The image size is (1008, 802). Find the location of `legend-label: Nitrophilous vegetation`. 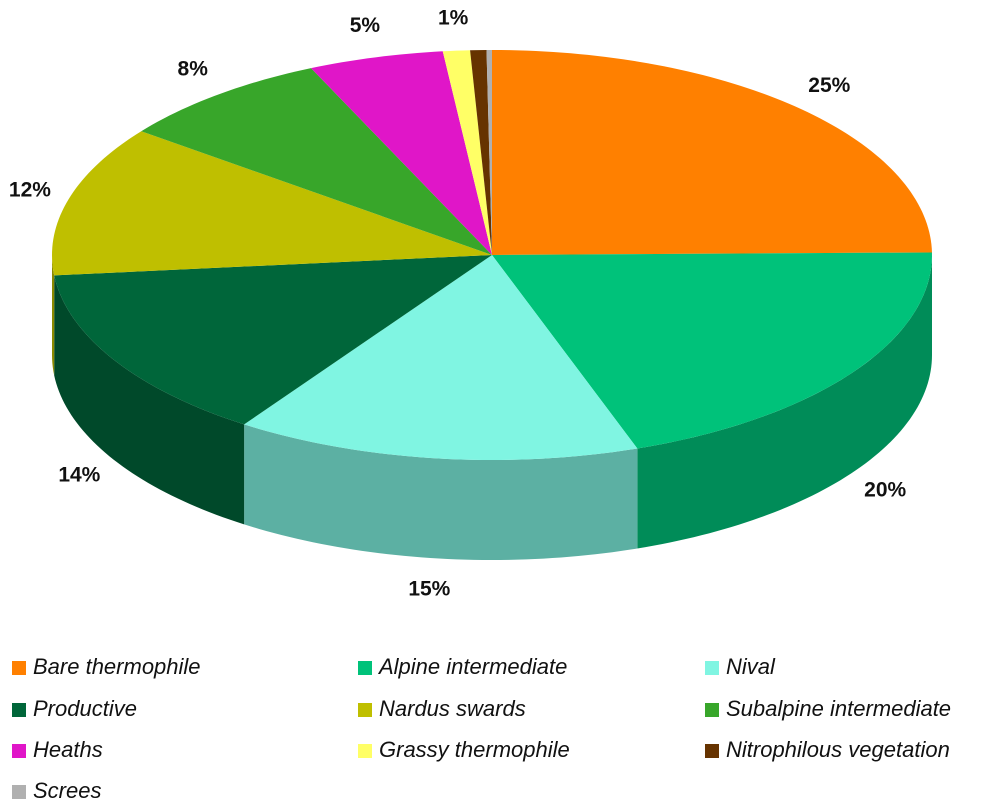

legend-label: Nitrophilous vegetation is located at coordinates (838, 749).